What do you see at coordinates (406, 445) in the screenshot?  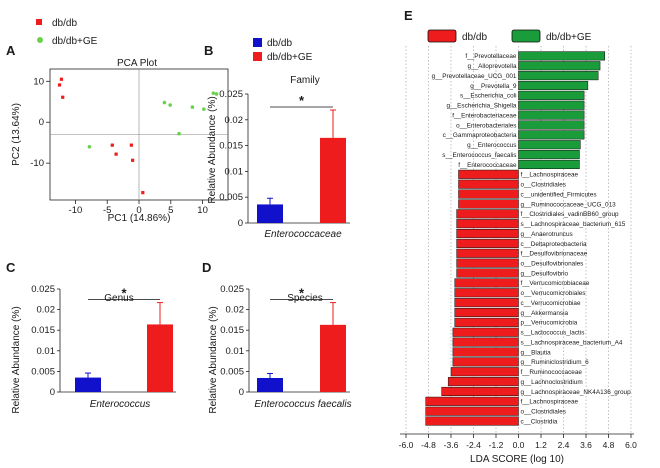 I see `lefse-x-tick-label: -6.0` at bounding box center [406, 445].